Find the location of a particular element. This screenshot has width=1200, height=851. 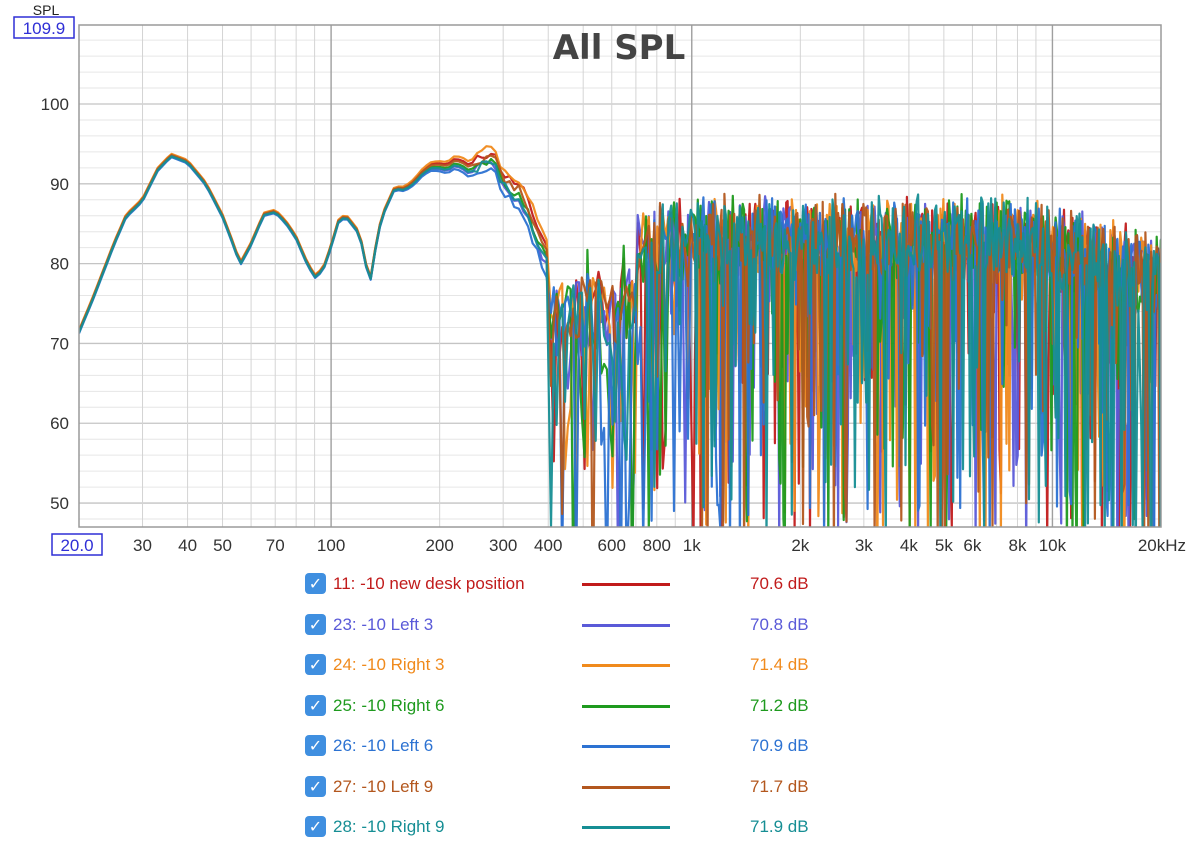

legend-spl-value: 71.4 dB is located at coordinates (779, 664).